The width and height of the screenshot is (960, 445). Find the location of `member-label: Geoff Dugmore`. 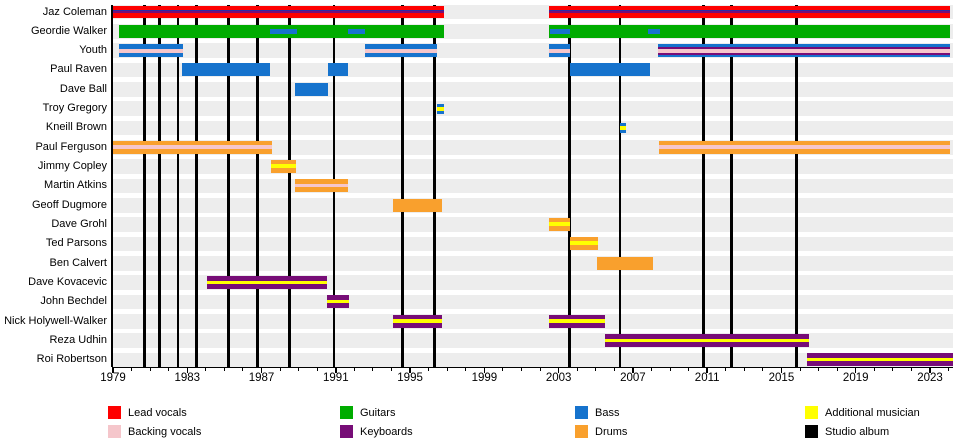

member-label: Geoff Dugmore is located at coordinates (69, 204).